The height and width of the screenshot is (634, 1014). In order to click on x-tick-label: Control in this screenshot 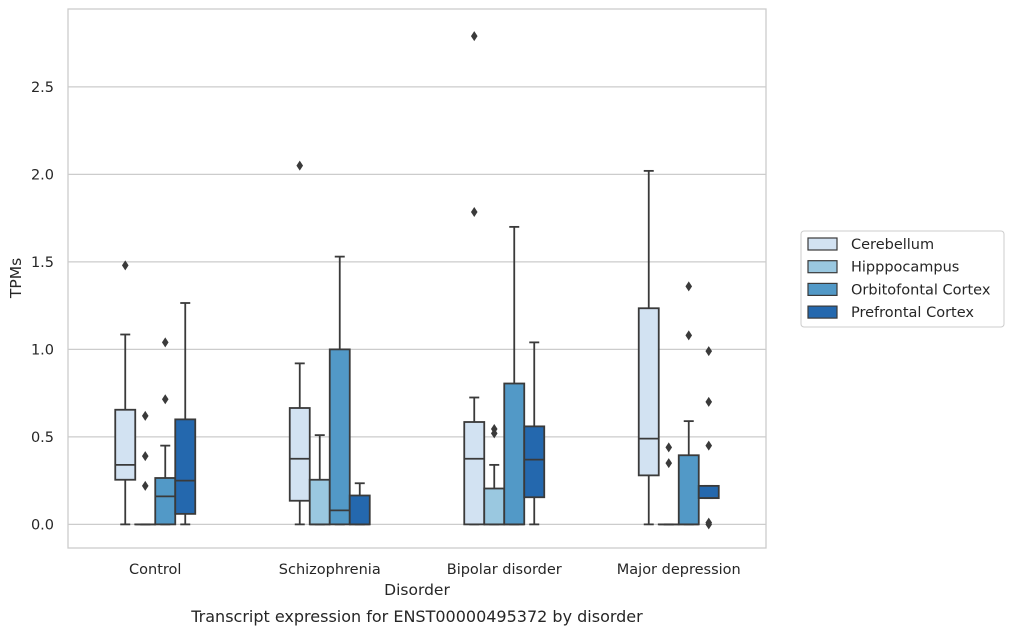, I will do `click(155, 570)`.